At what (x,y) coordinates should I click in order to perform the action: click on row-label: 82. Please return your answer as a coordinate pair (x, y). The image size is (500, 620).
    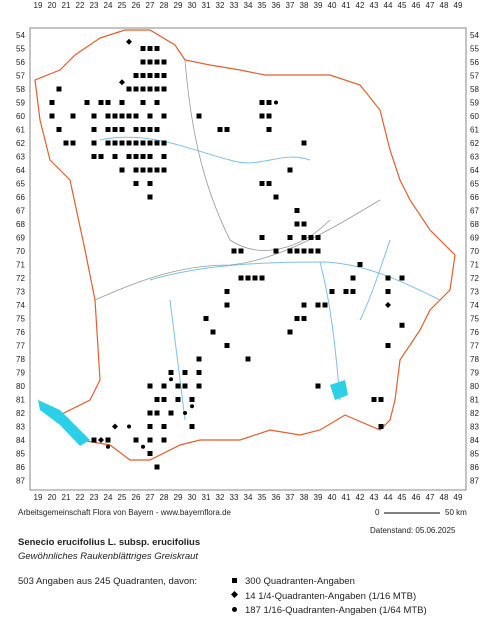
    Looking at the image, I should click on (20, 413).